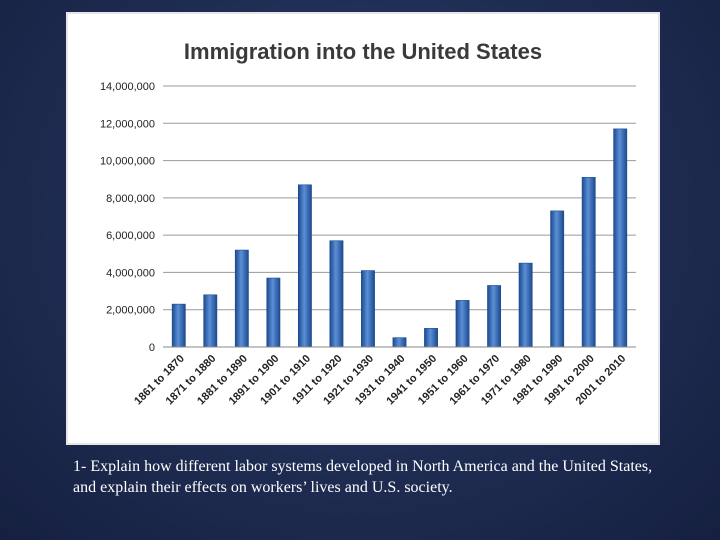 This screenshot has height=540, width=720. Describe the element at coordinates (130, 236) in the screenshot. I see `y-tick-label: 6,000,000` at that location.